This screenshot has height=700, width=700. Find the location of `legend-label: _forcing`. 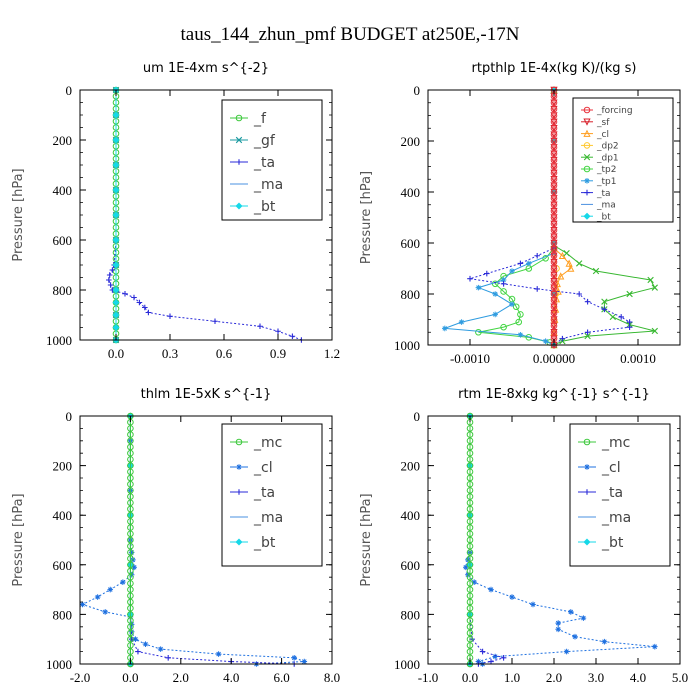

legend-label: _forcing is located at coordinates (614, 111).